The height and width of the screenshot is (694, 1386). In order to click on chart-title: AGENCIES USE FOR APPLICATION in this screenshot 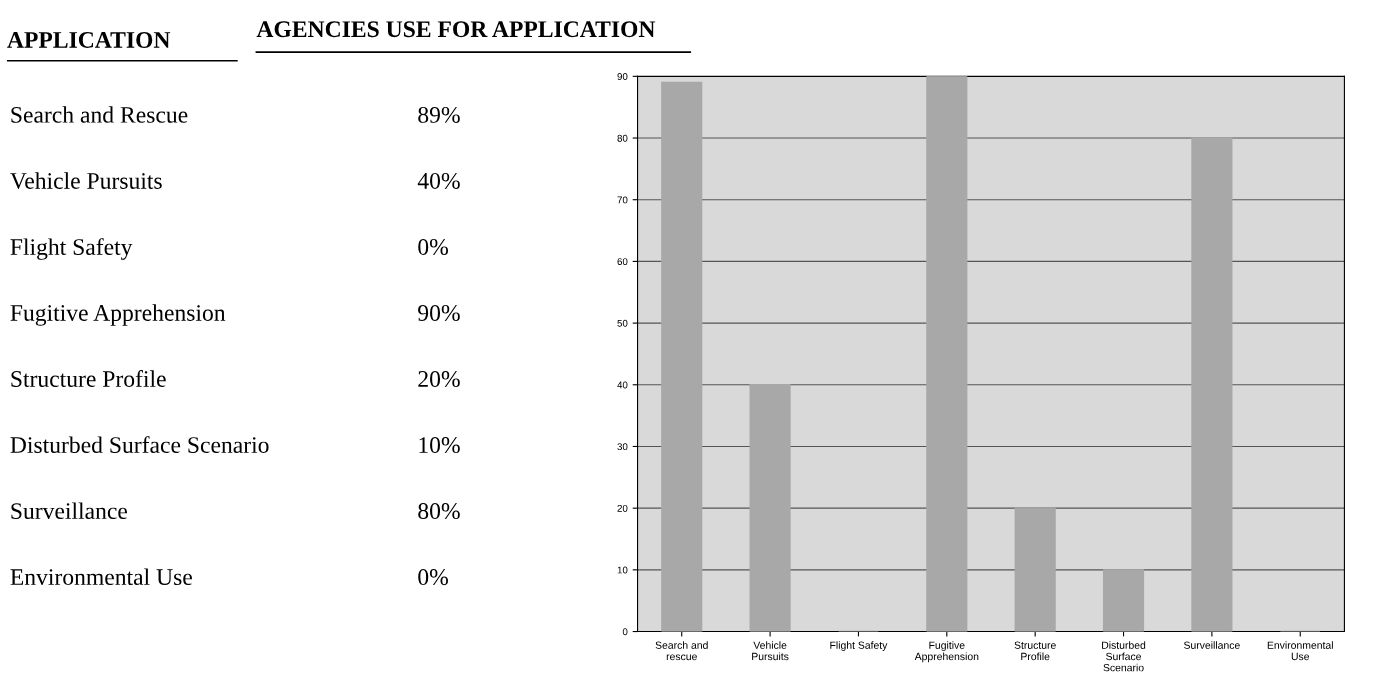, I will do `click(456, 29)`.